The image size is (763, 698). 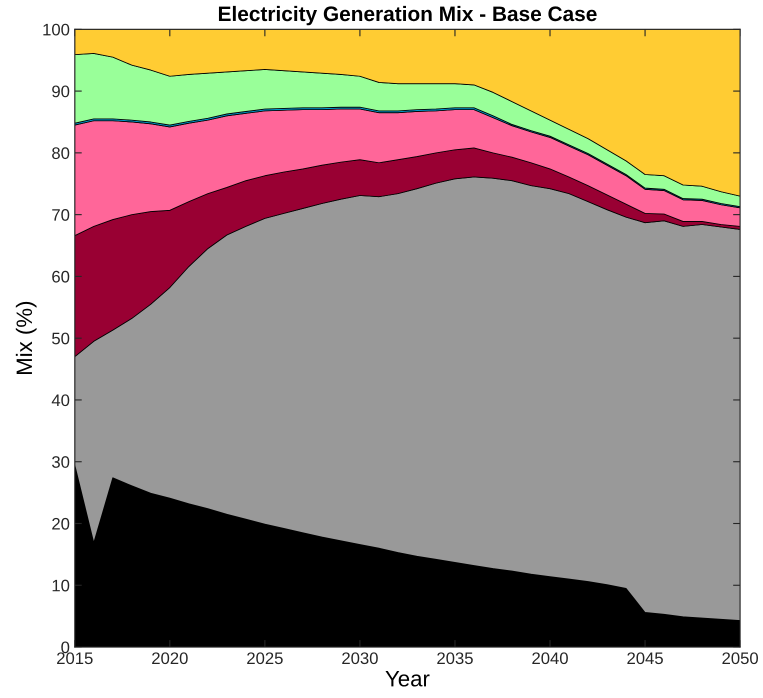 I want to click on x-axis-title: Year, so click(x=407, y=679).